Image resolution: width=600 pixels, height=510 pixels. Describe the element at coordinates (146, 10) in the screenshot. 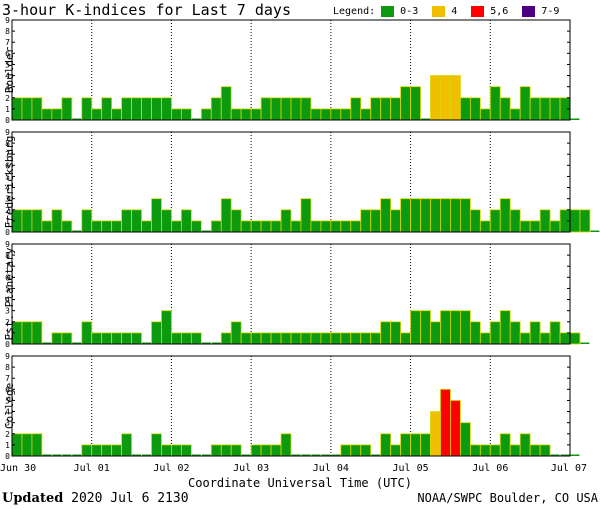

I see `chart-title: 3-hour K-indices for Last 7 days` at that location.